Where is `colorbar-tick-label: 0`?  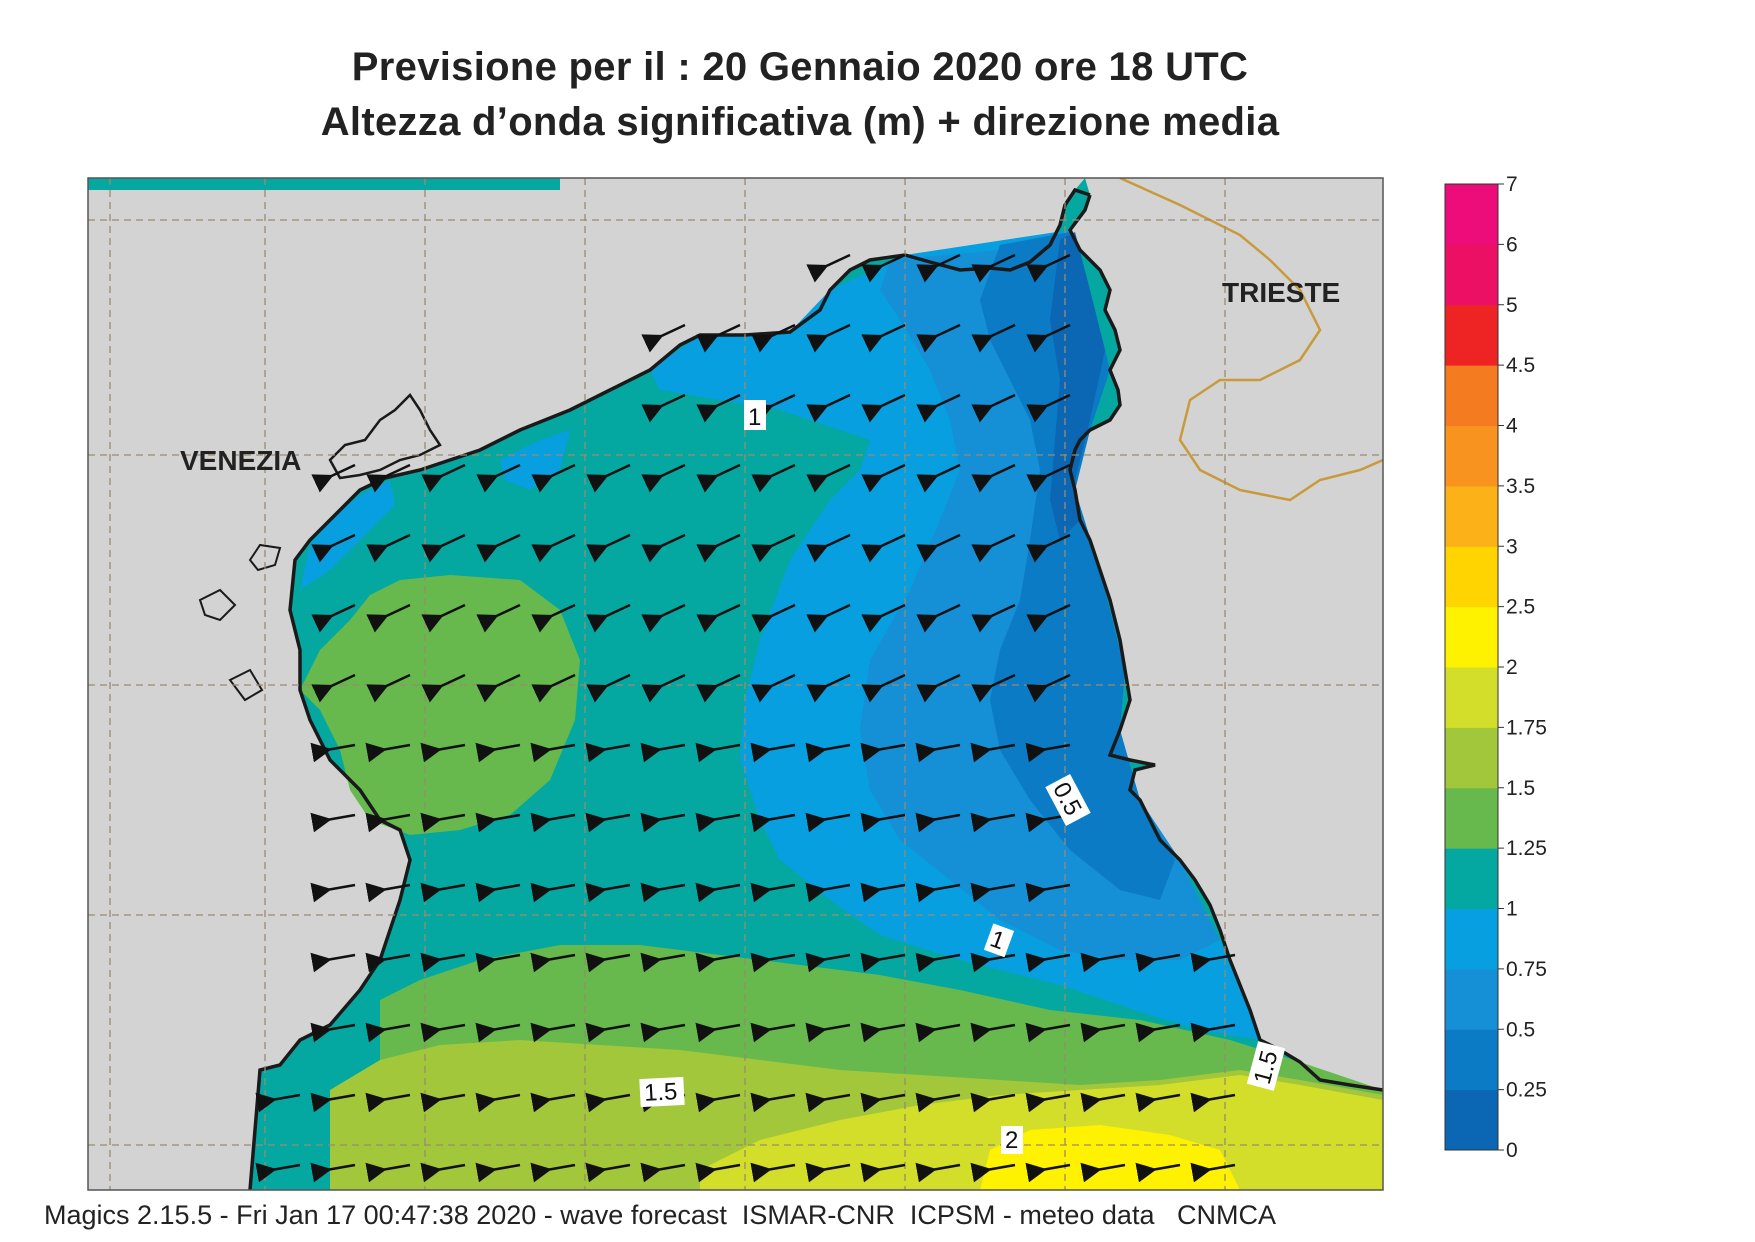 colorbar-tick-label: 0 is located at coordinates (1512, 1150).